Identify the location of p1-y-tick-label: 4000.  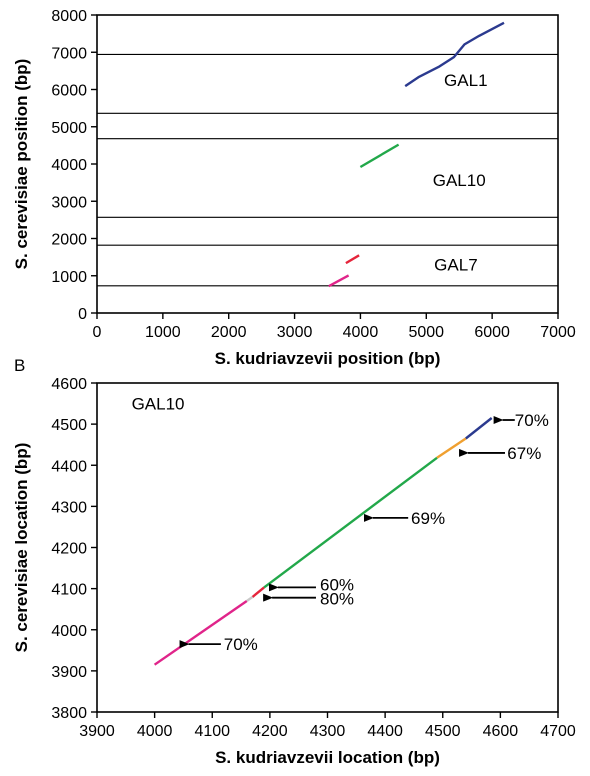
(69, 165).